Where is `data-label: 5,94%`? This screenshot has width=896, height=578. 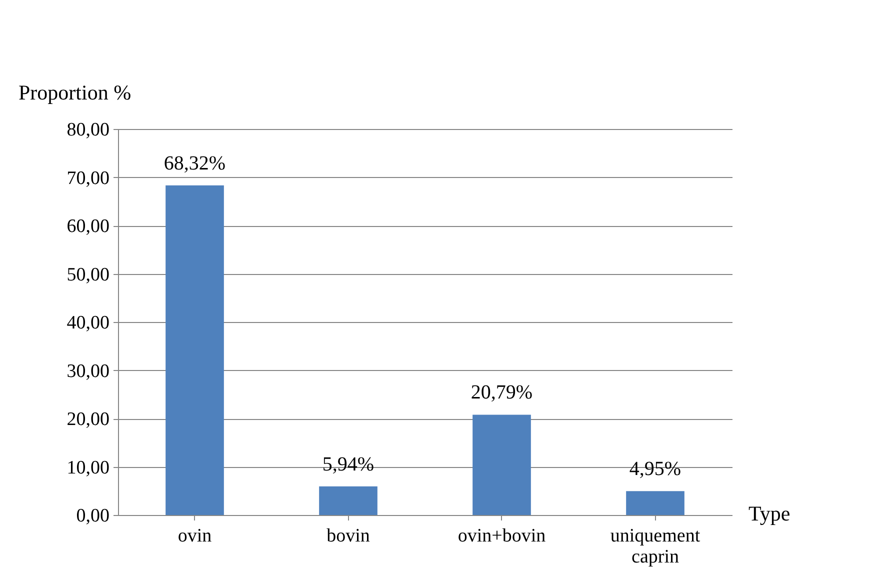
data-label: 5,94% is located at coordinates (348, 464).